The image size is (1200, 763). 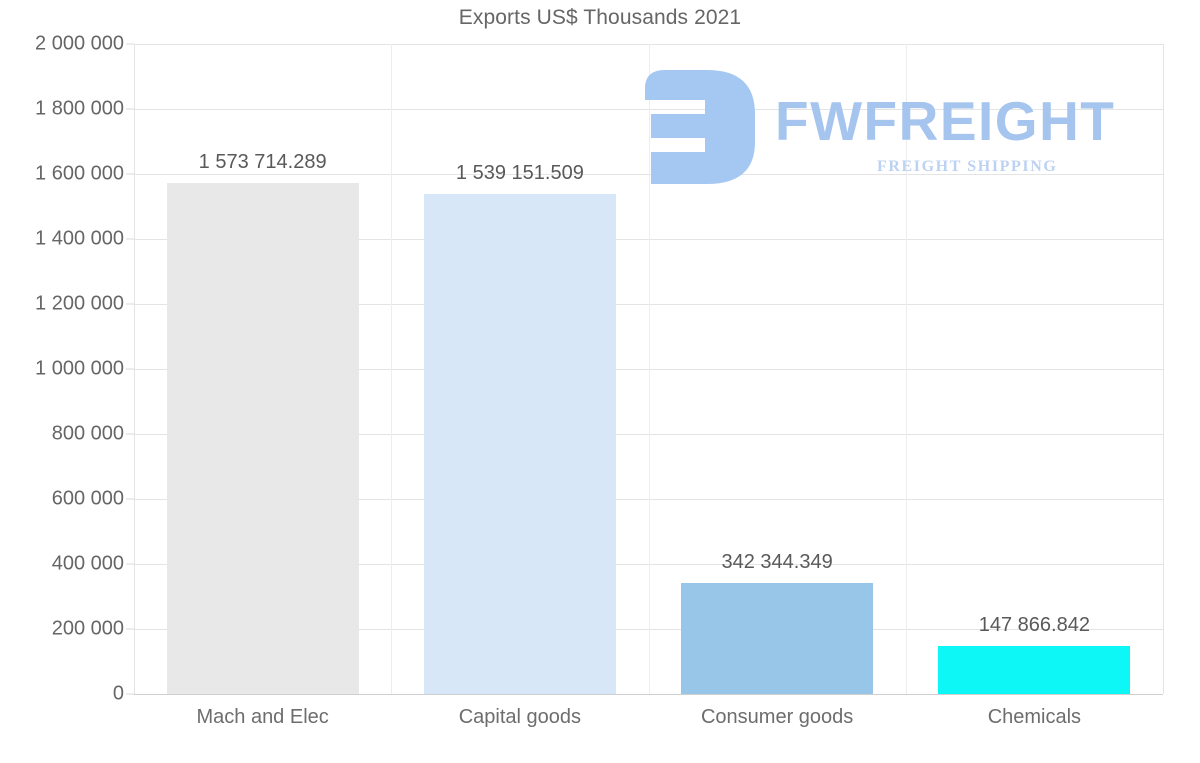 I want to click on y-axis-tick-label: 1 600 000, so click(x=79, y=173).